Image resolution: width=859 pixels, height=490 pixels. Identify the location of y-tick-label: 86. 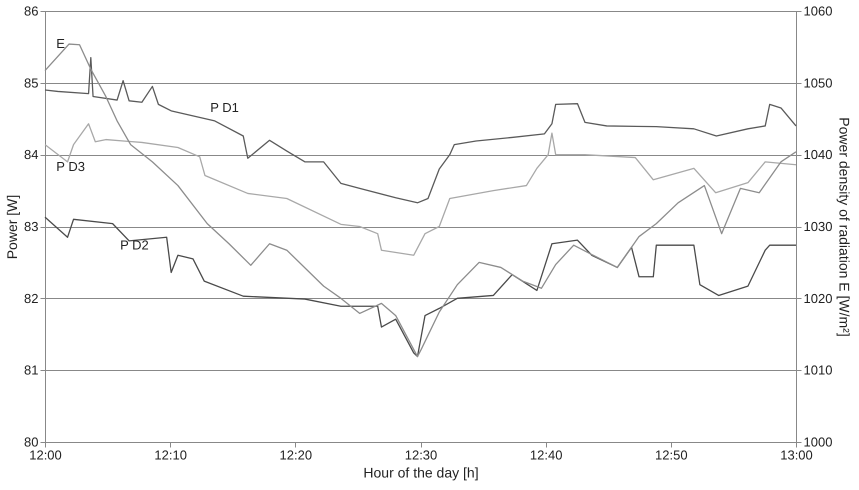
(31, 11).